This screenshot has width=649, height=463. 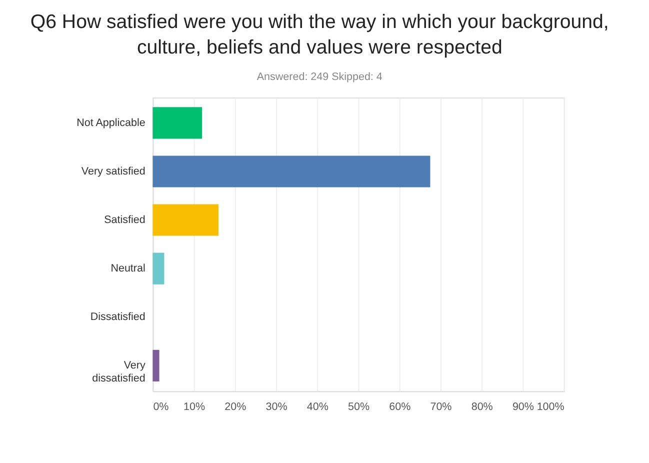 What do you see at coordinates (319, 76) in the screenshot?
I see `chart-subtitle: Answered: 249 Skipped: 4` at bounding box center [319, 76].